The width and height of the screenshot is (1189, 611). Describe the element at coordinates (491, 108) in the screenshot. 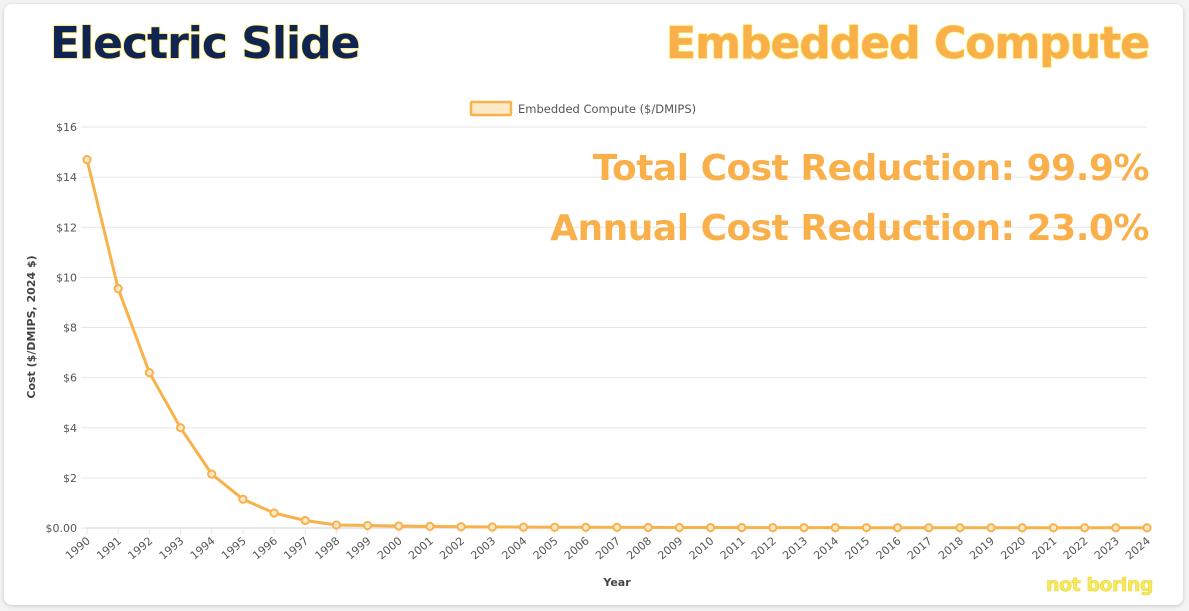

I see `legend-swatch` at that location.